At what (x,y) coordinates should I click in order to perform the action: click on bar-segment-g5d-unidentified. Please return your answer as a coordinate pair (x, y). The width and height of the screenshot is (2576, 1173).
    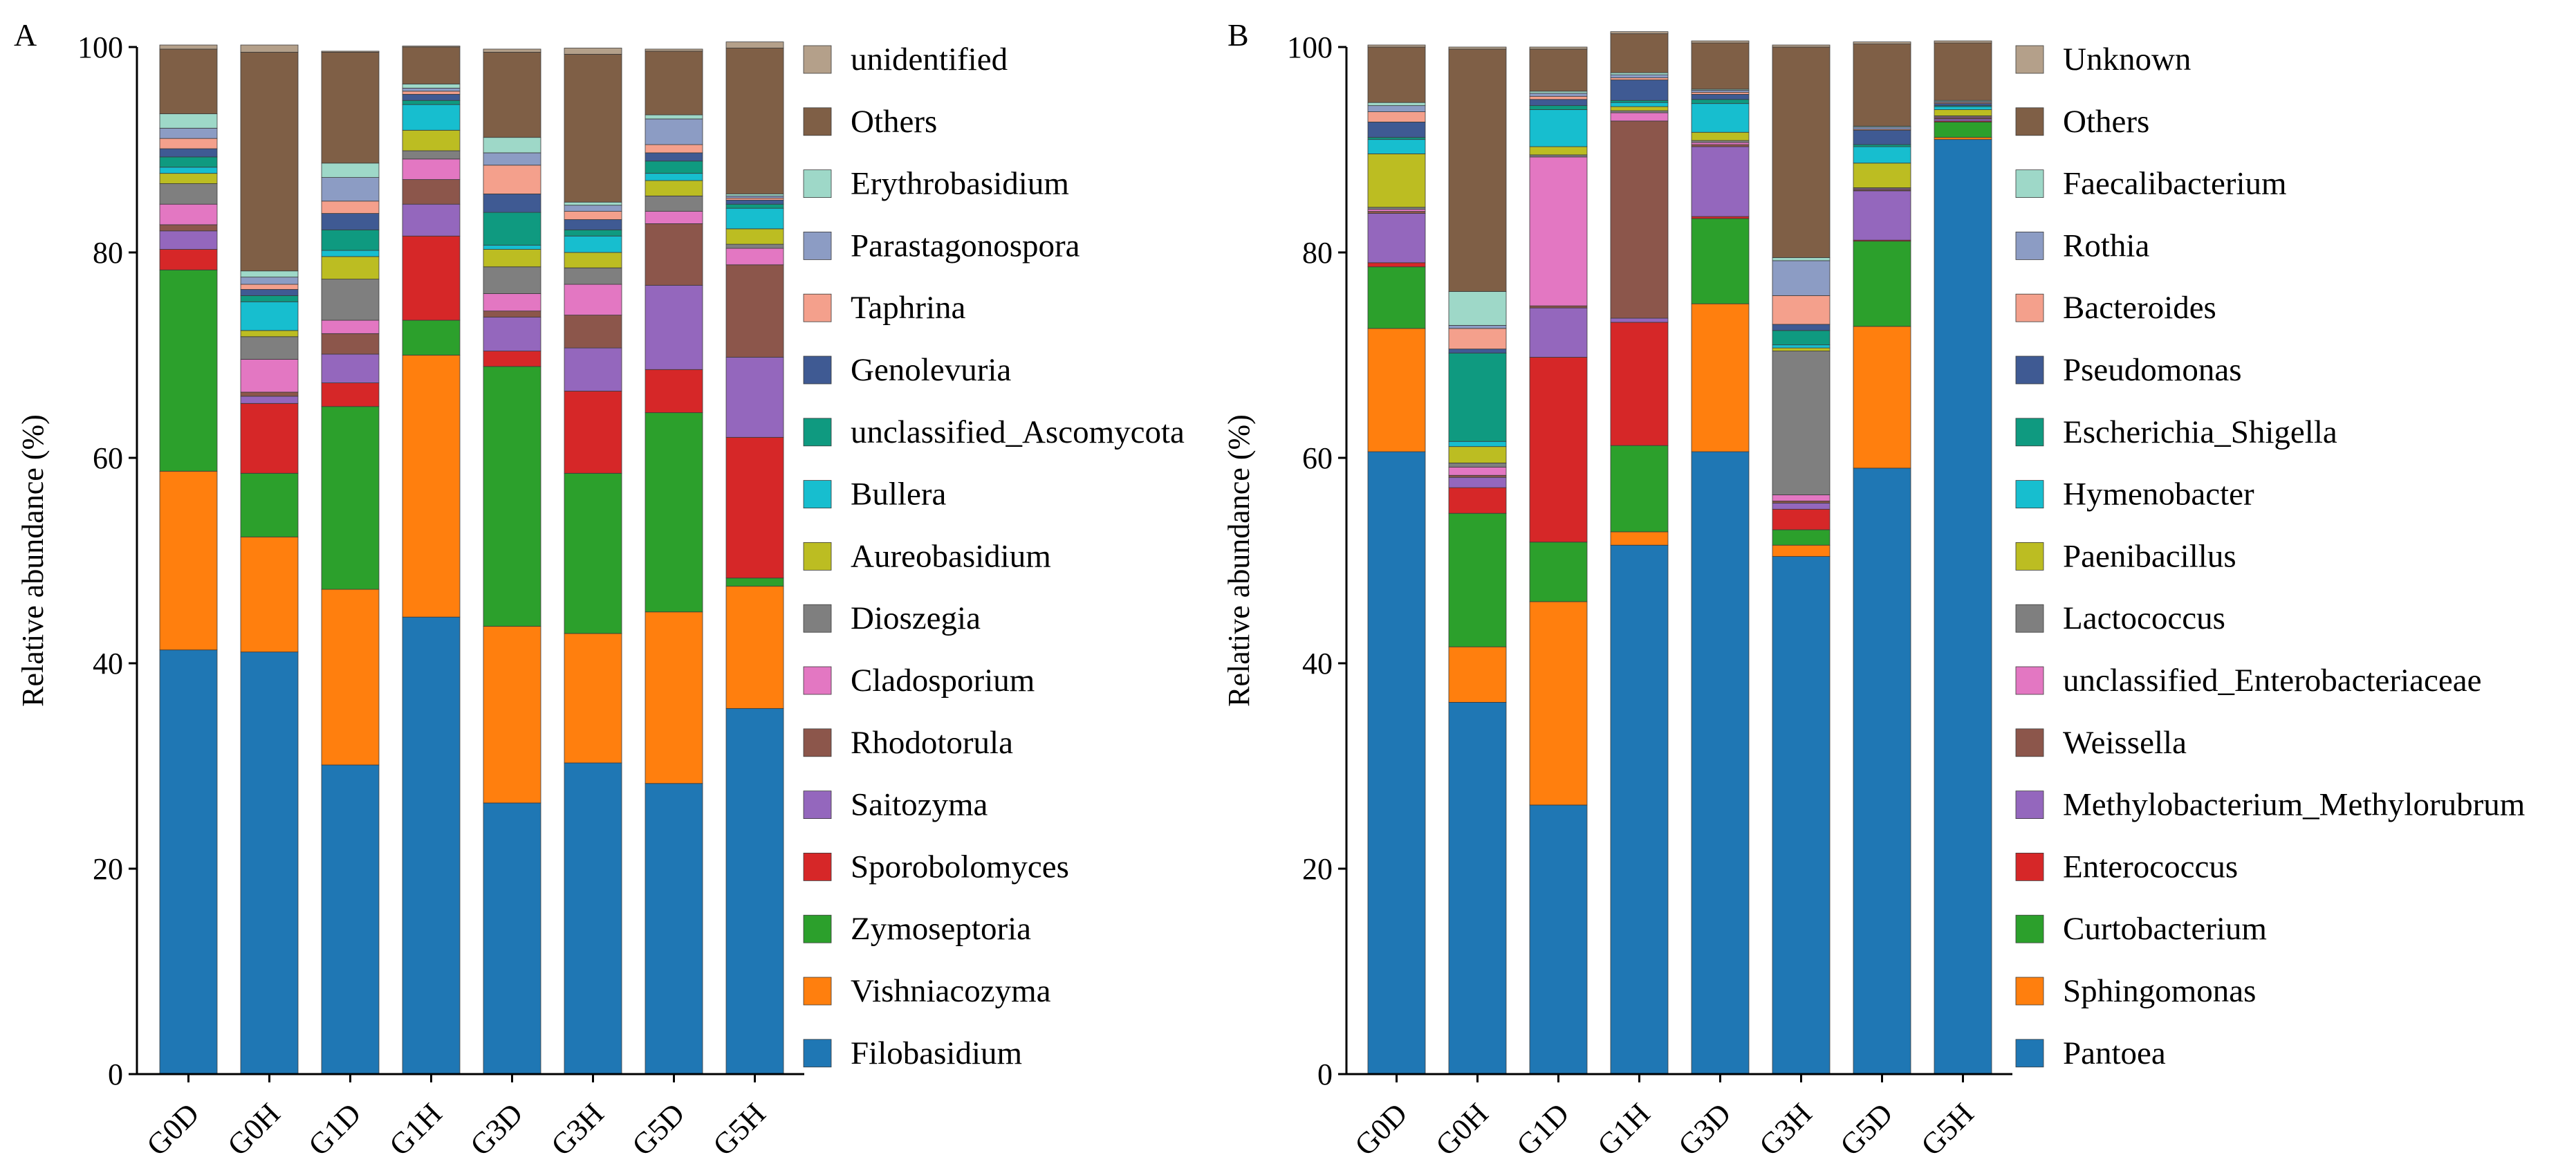
    Looking at the image, I should click on (674, 50).